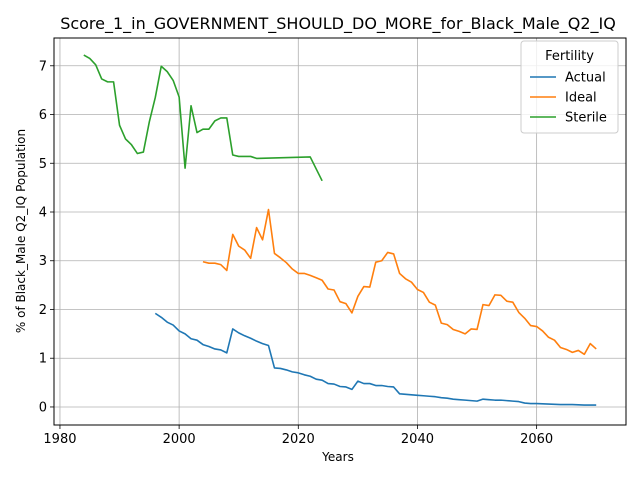 This screenshot has width=640, height=480. I want to click on legend-entries: Actual Ideal Sterile, so click(568, 98).